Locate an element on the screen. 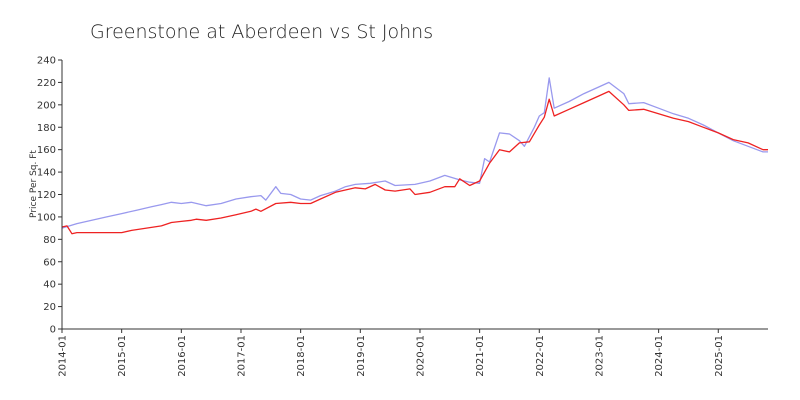 This screenshot has width=800, height=400. chart-title: Greenstone at Aberdeen vs St Johns is located at coordinates (261, 32).